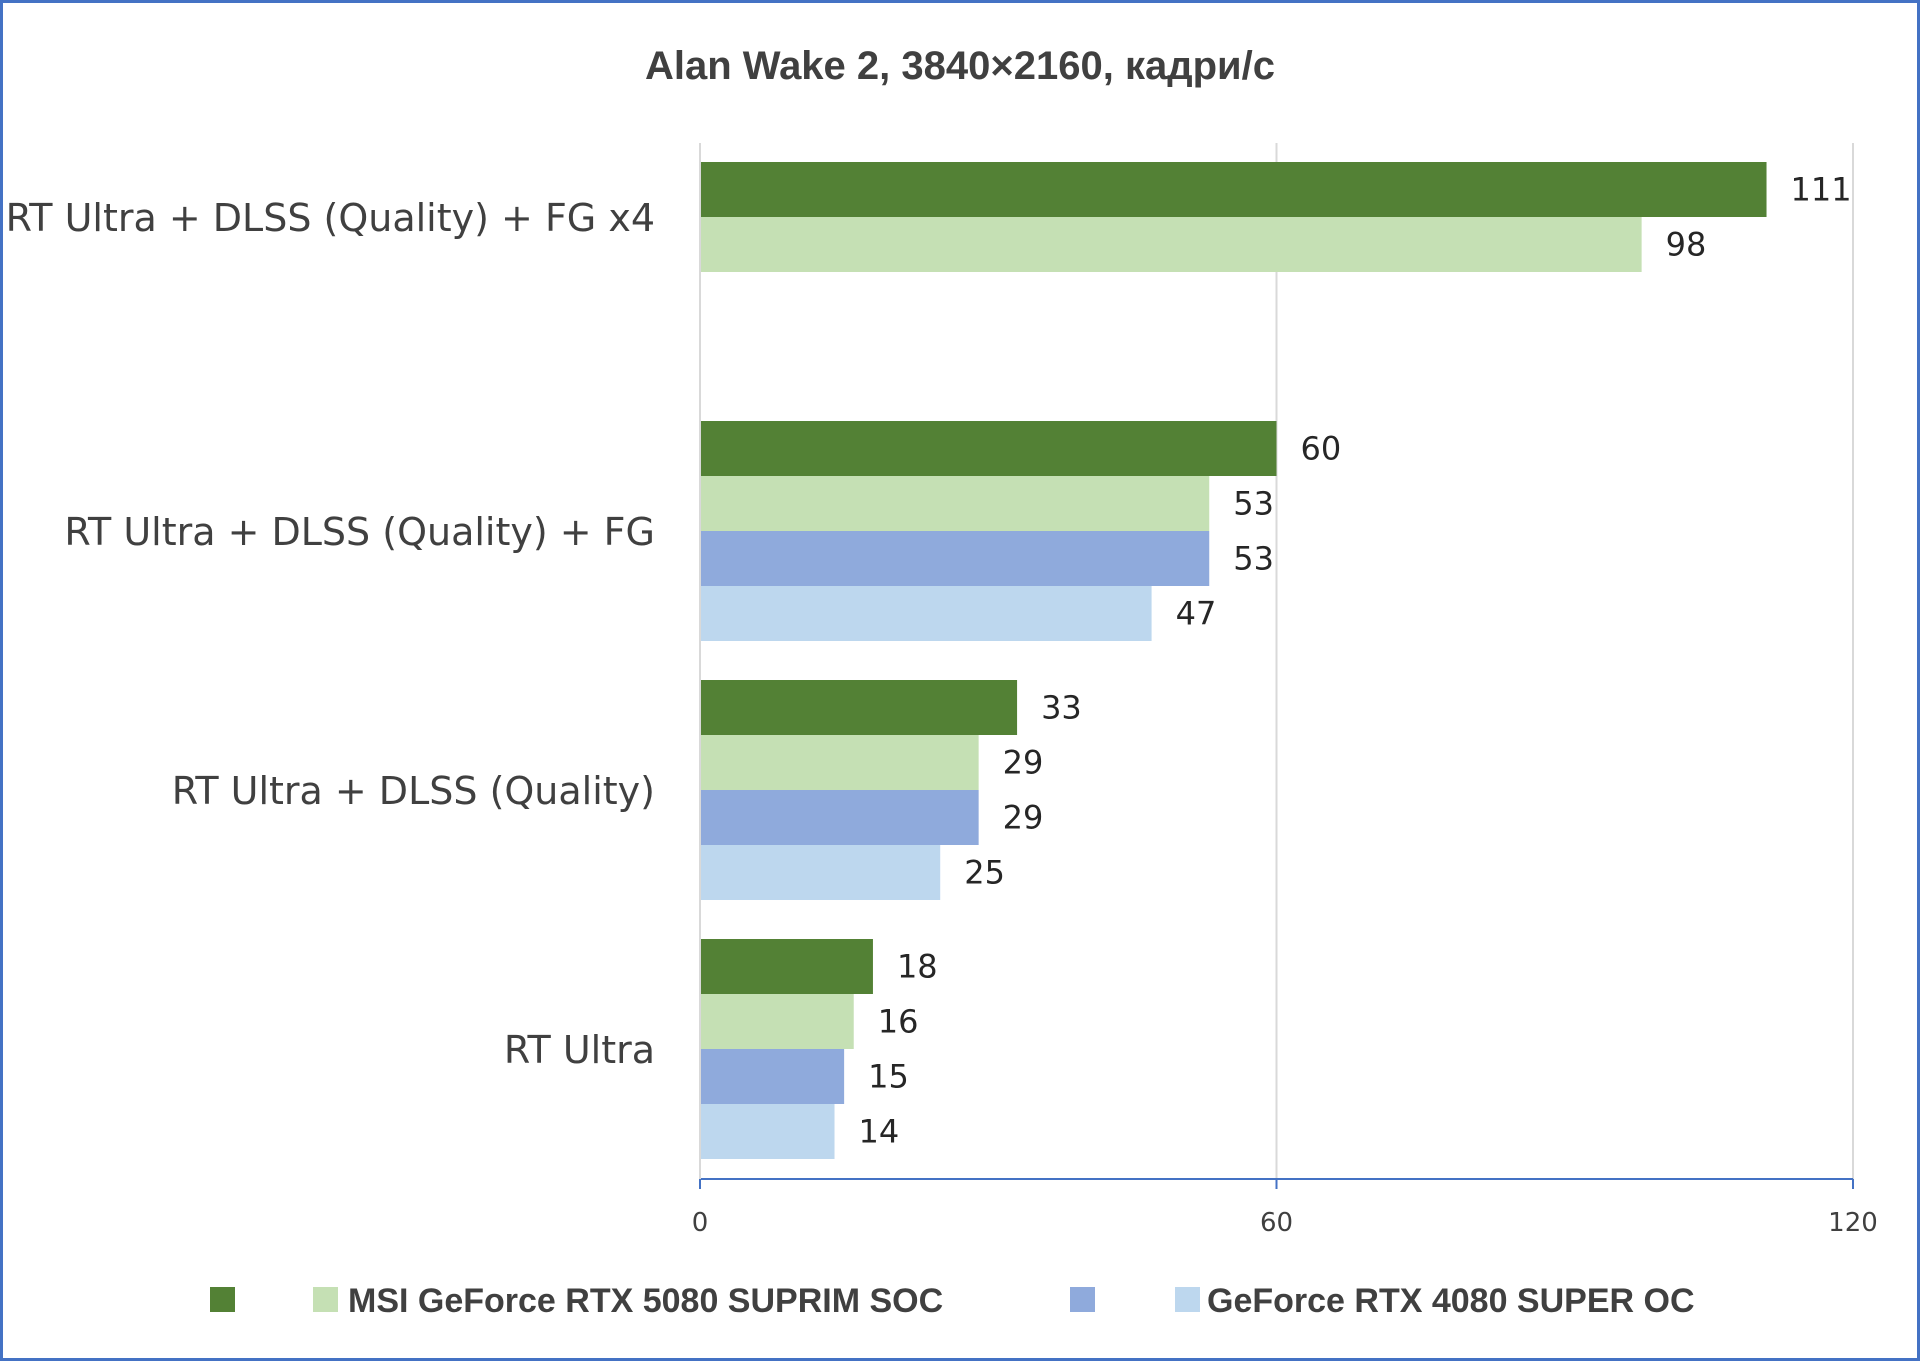 This screenshot has width=1920, height=1361. What do you see at coordinates (1321, 449) in the screenshot?
I see `value-label-s1-c2: 60` at bounding box center [1321, 449].